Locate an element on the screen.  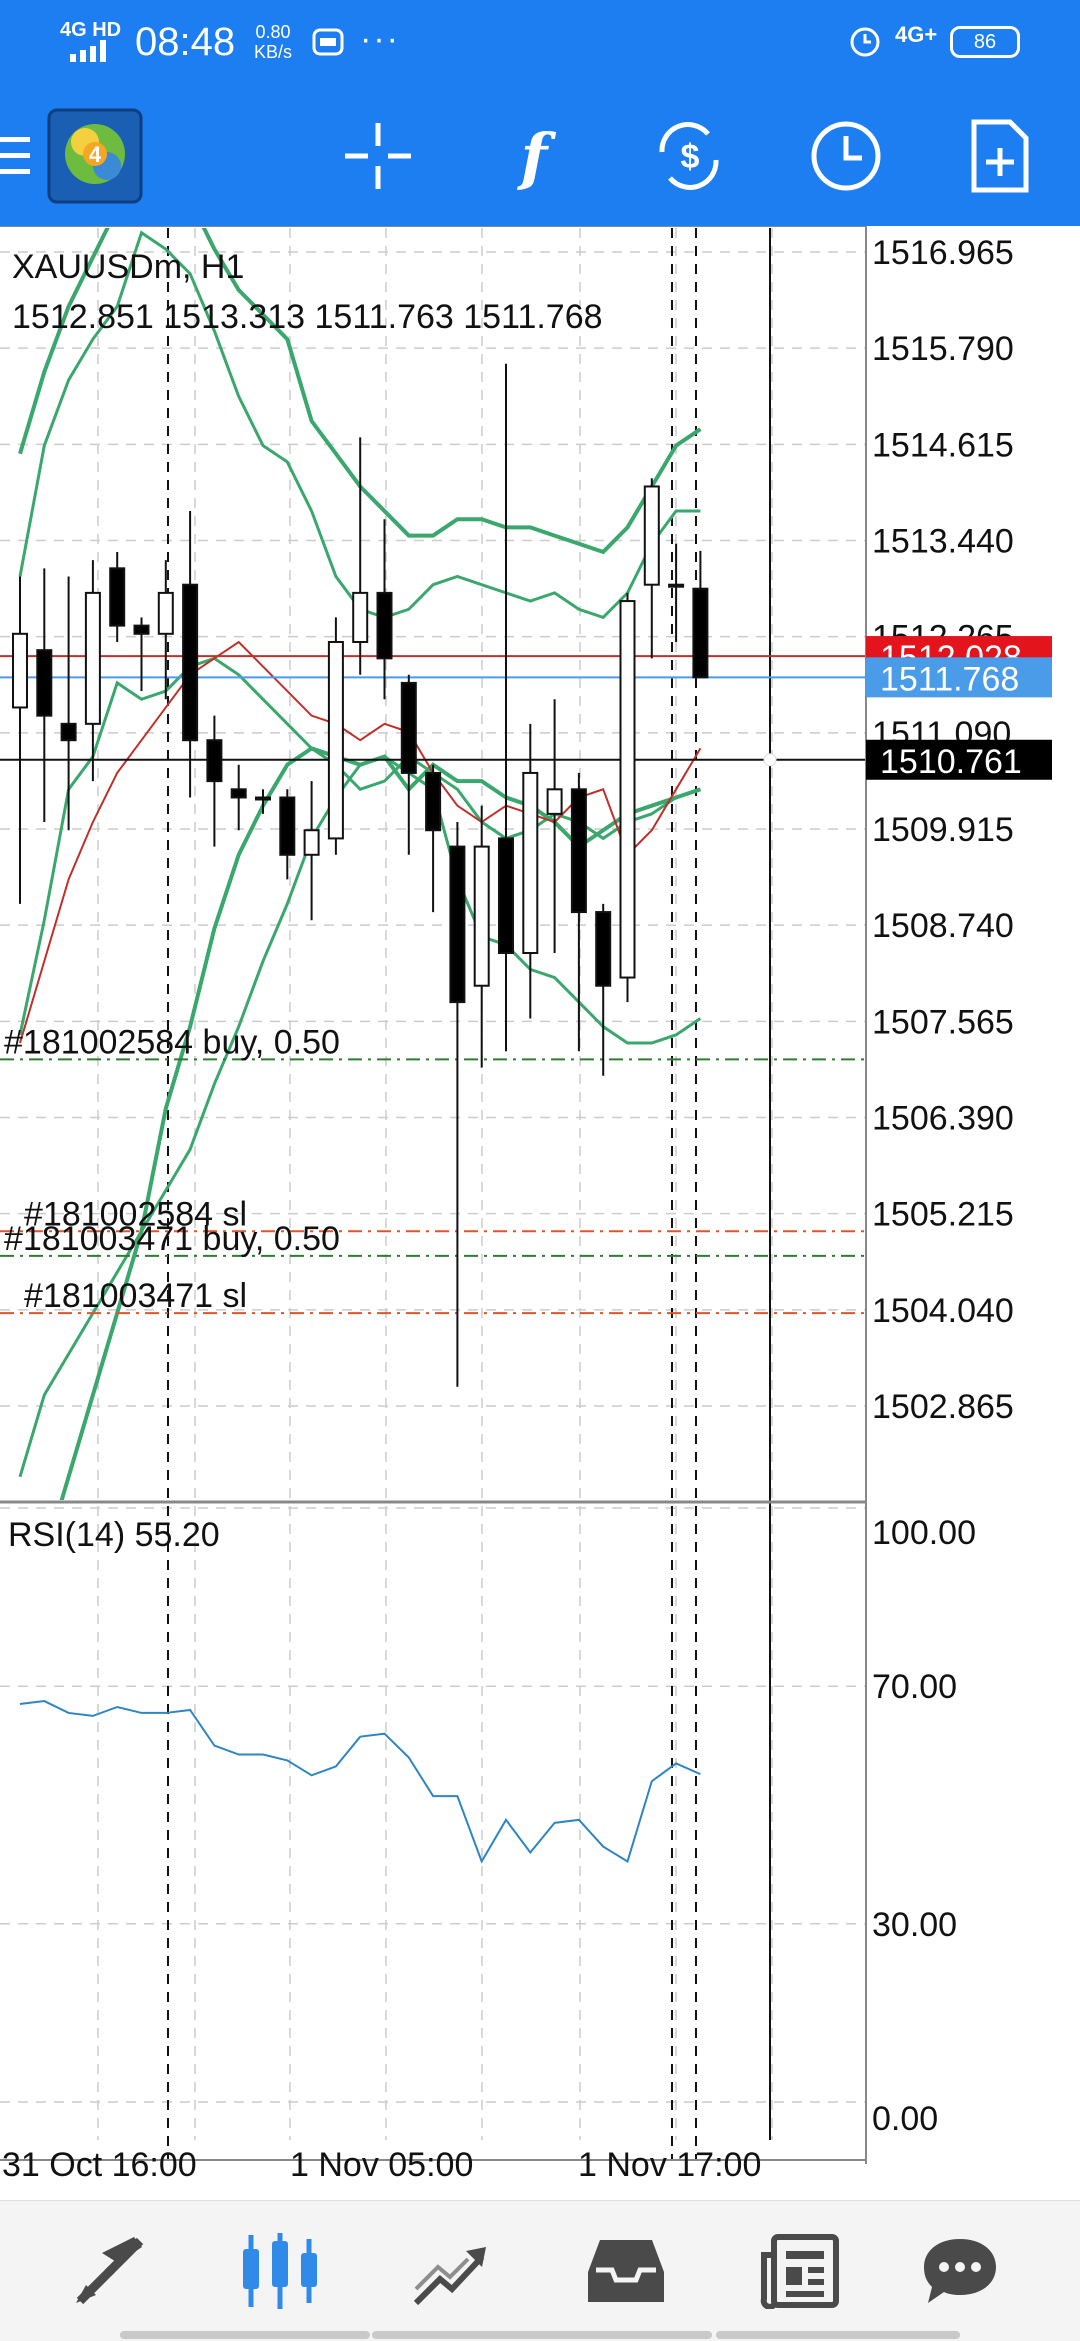
rsi-line is located at coordinates (360, 1782).